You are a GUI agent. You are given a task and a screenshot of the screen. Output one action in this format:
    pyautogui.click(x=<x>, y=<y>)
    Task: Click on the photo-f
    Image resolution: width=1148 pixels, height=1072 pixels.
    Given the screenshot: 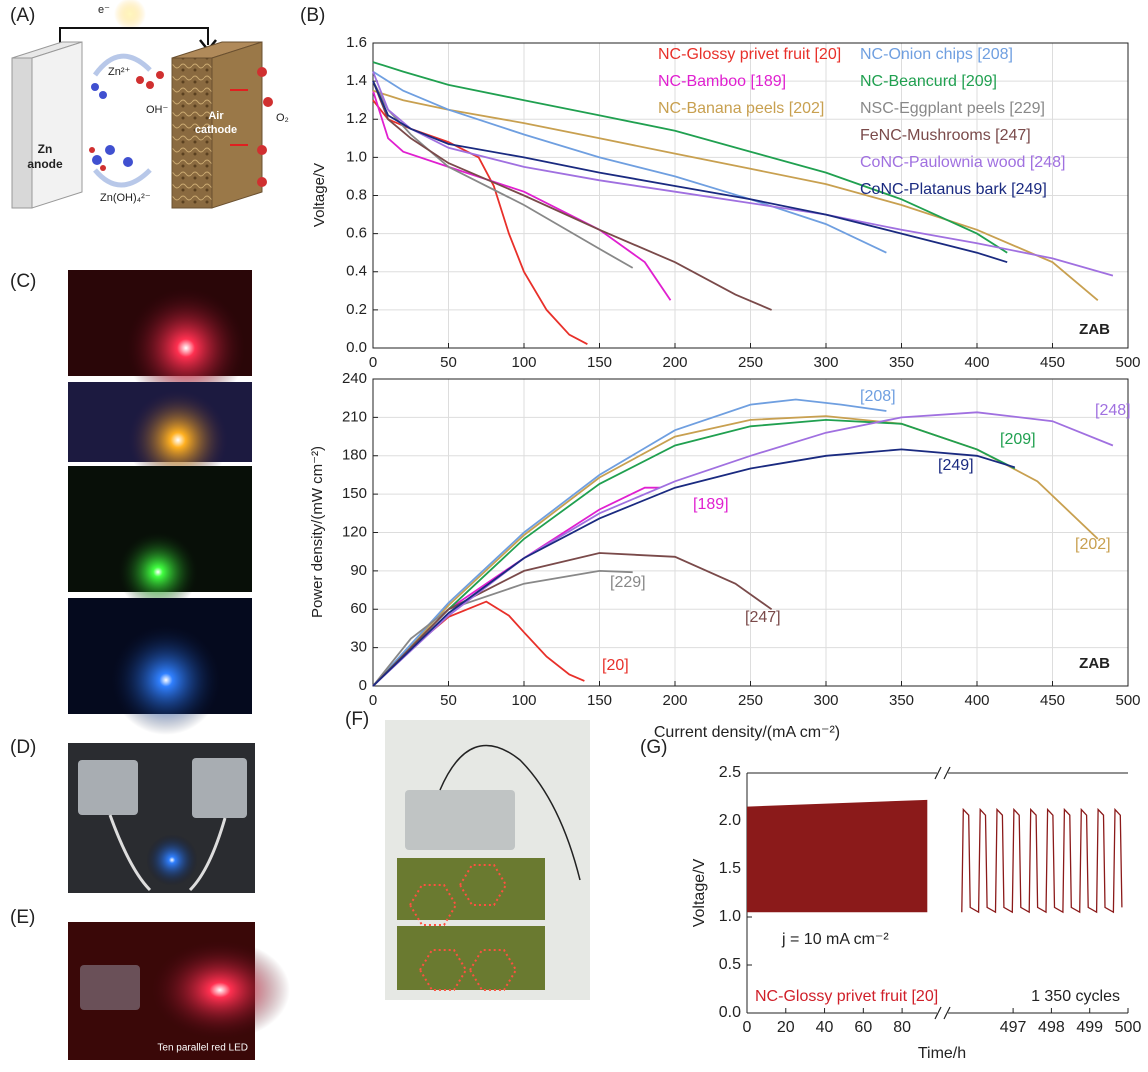 What is the action you would take?
    pyautogui.click(x=487, y=860)
    